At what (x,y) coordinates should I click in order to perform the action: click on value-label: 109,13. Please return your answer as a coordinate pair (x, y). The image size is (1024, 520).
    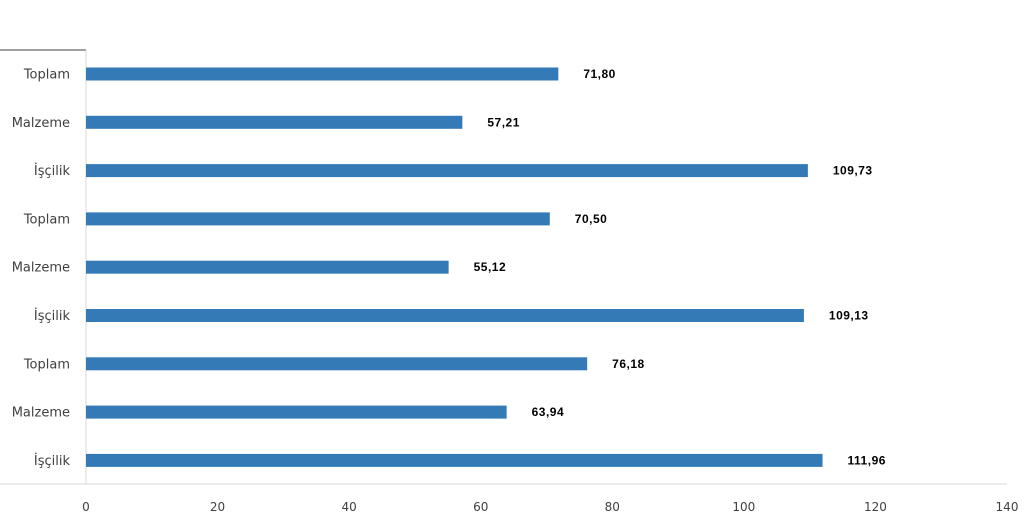
    Looking at the image, I should click on (849, 316).